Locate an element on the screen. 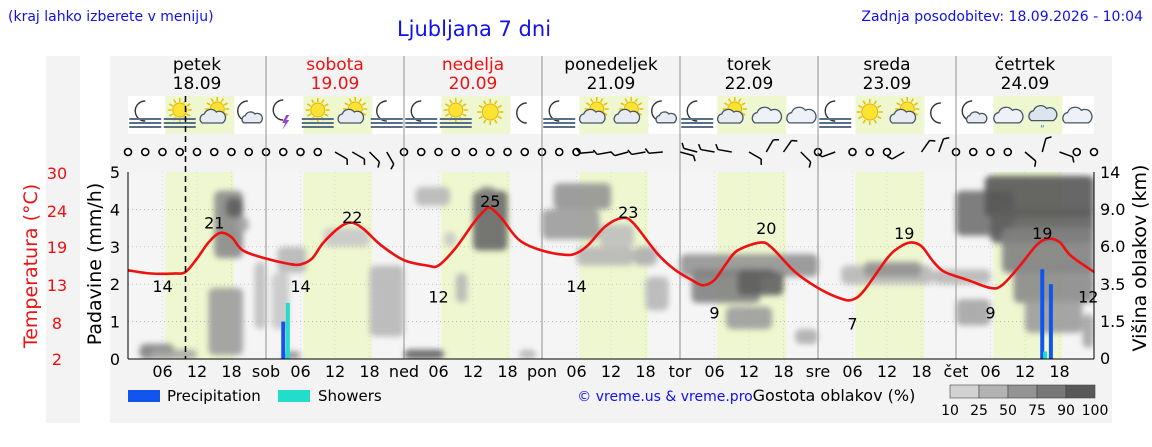 The height and width of the screenshot is (447, 1152). temperature-label: 22 is located at coordinates (352, 217).